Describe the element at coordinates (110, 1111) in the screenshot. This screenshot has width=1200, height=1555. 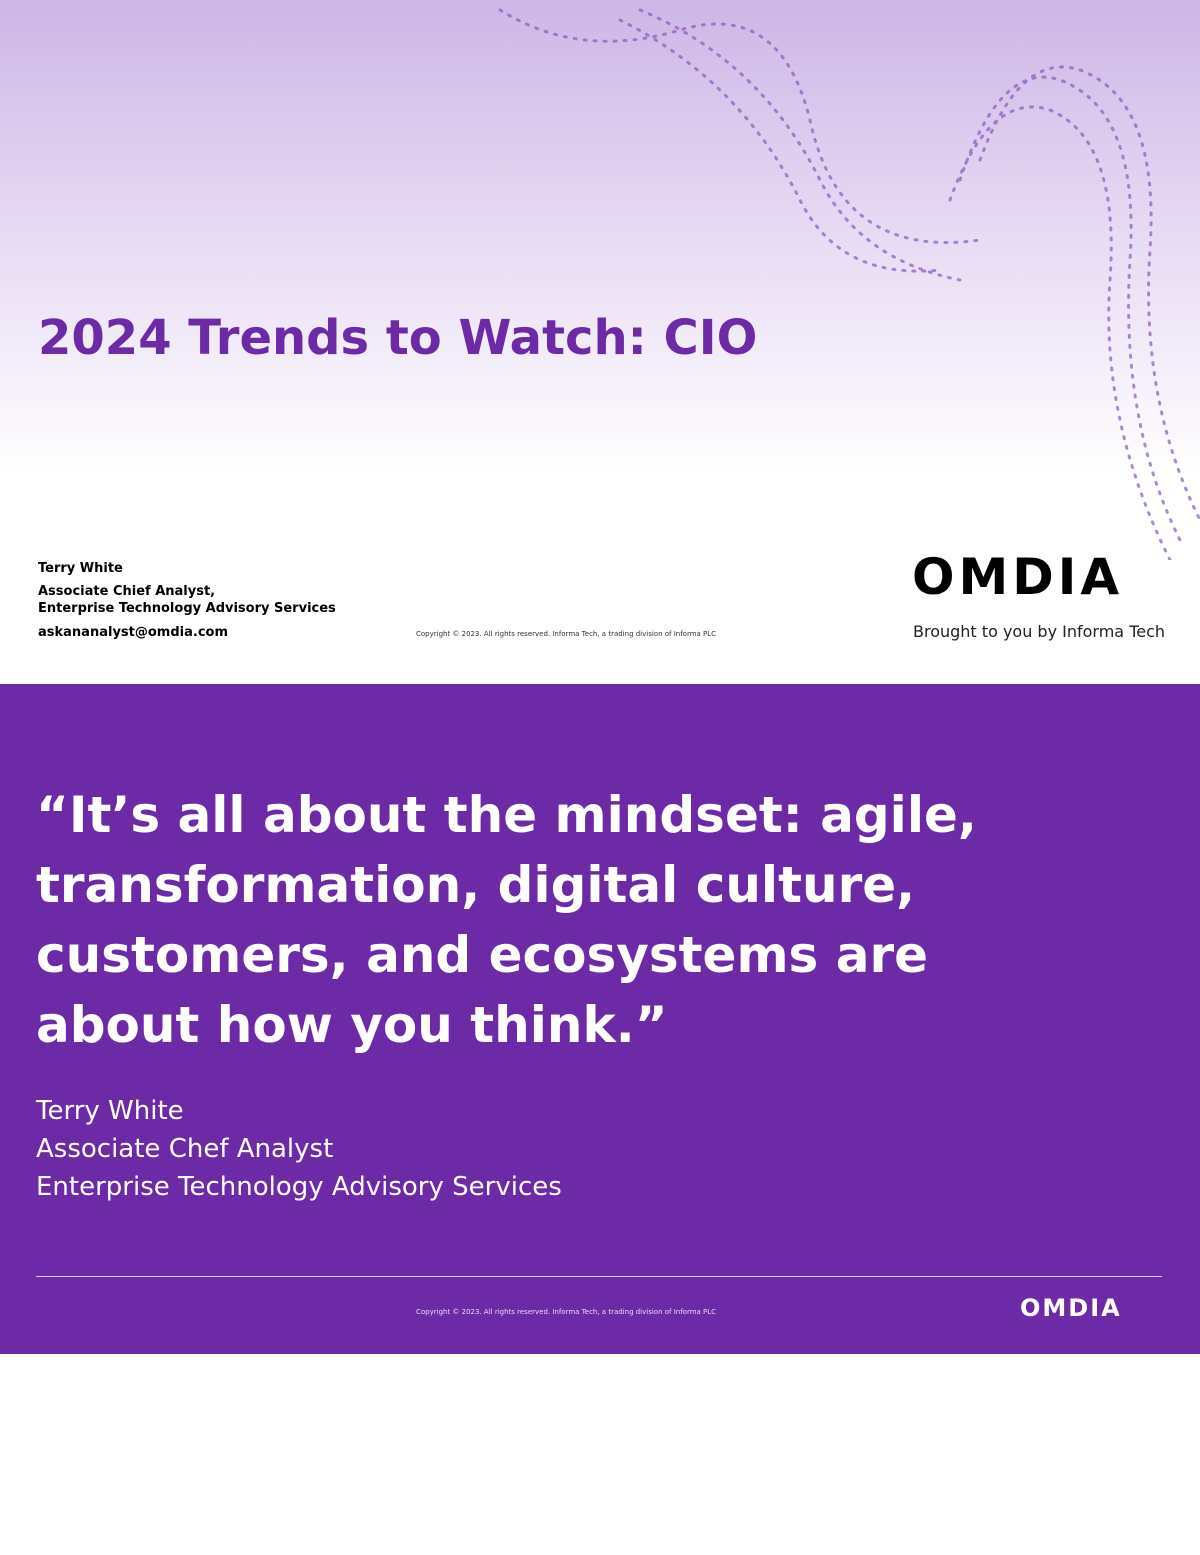
I see `attribution-line: Terry White` at that location.